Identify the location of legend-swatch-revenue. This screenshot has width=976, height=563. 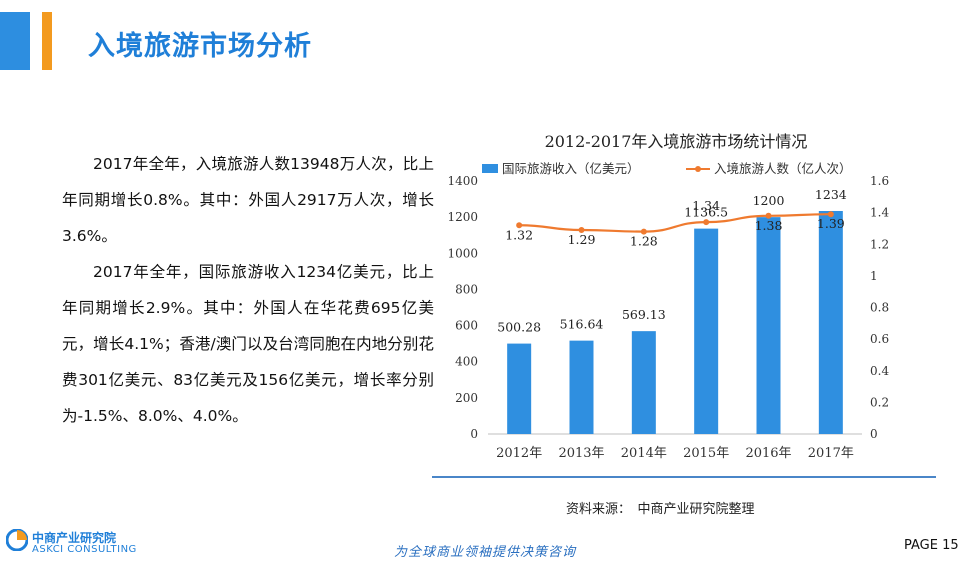
(490, 168).